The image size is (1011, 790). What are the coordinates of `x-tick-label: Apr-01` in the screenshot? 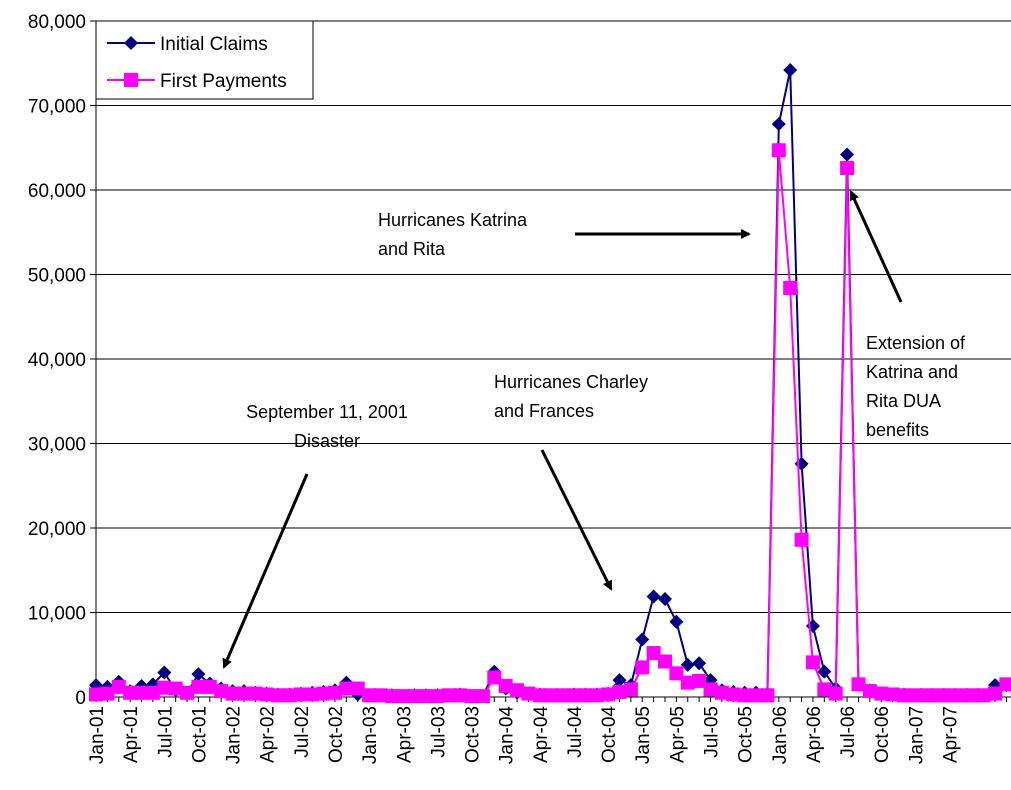 It's located at (131, 734).